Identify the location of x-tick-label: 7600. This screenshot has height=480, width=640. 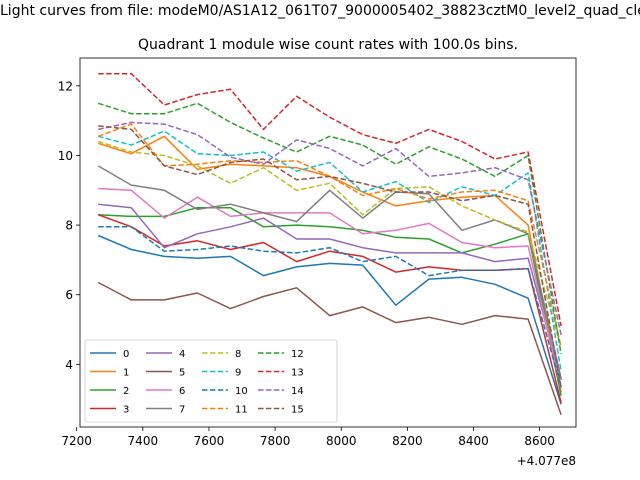
(209, 441).